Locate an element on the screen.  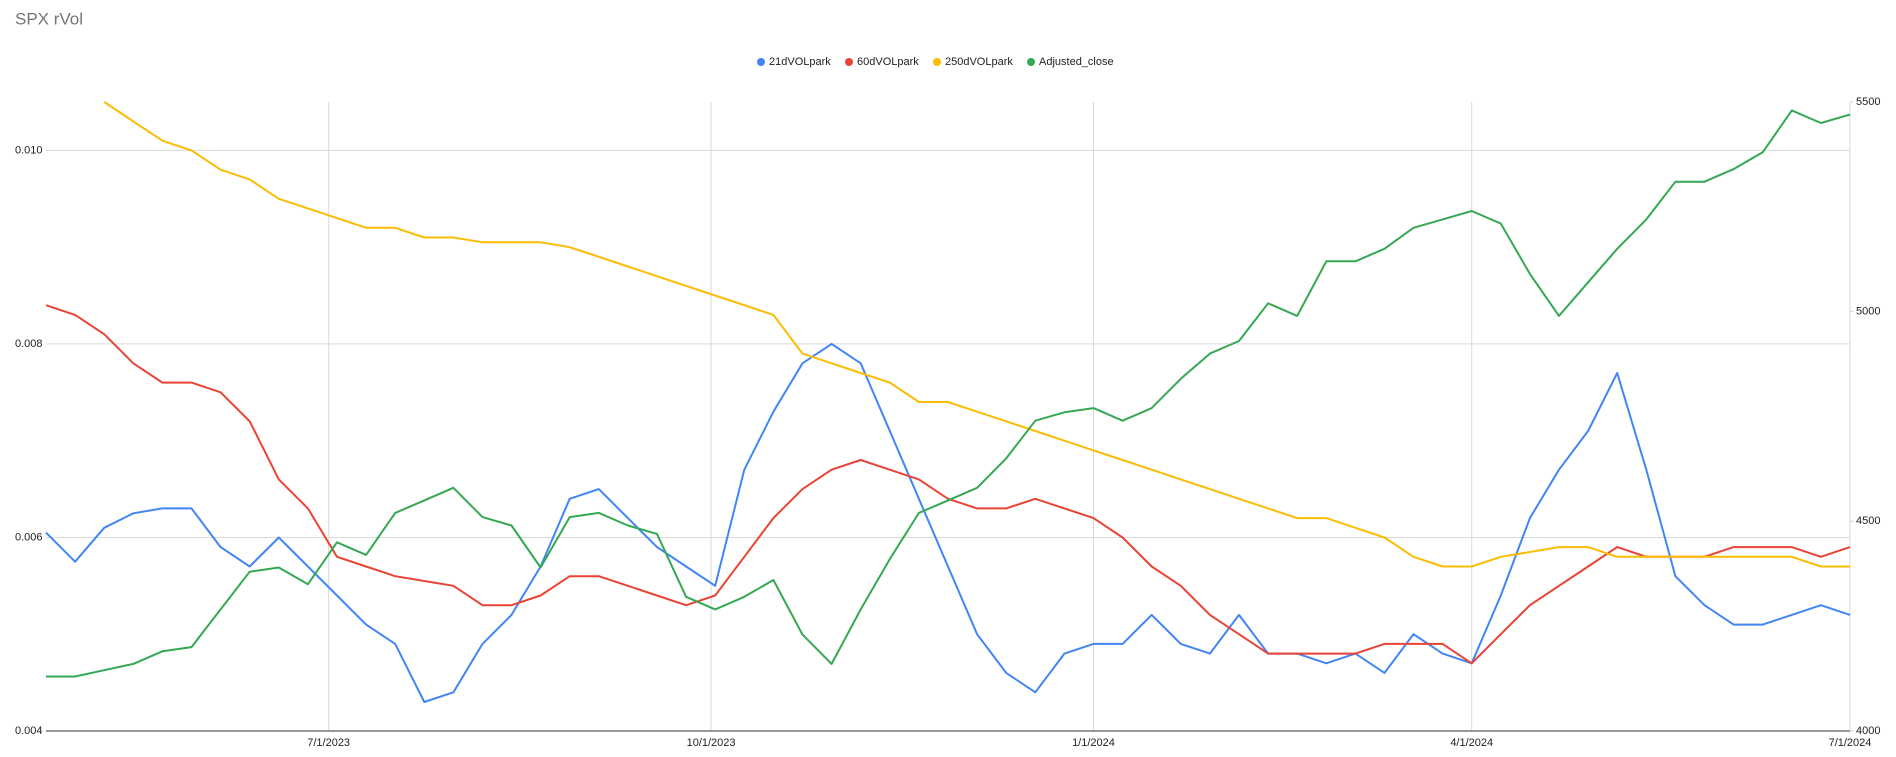
legend-label: Adjusted_close is located at coordinates (1076, 62).